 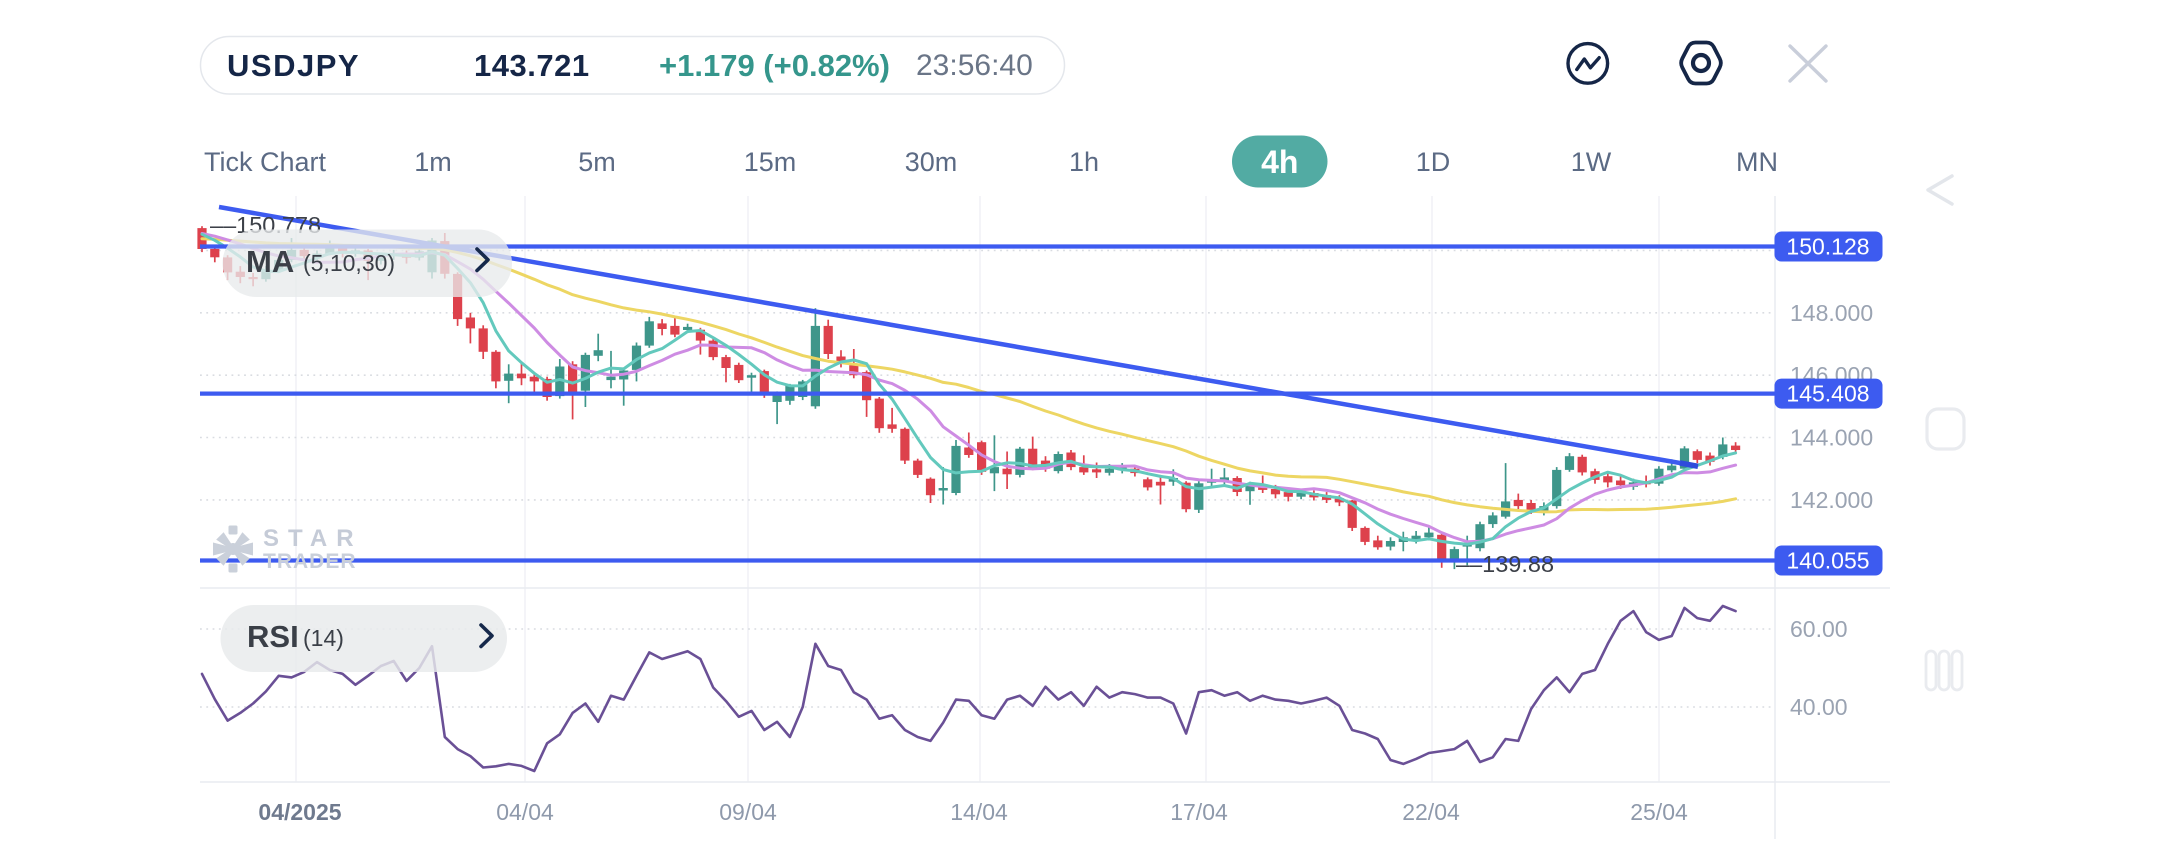 I want to click on svg-text: 40.00, so click(x=1819, y=707).